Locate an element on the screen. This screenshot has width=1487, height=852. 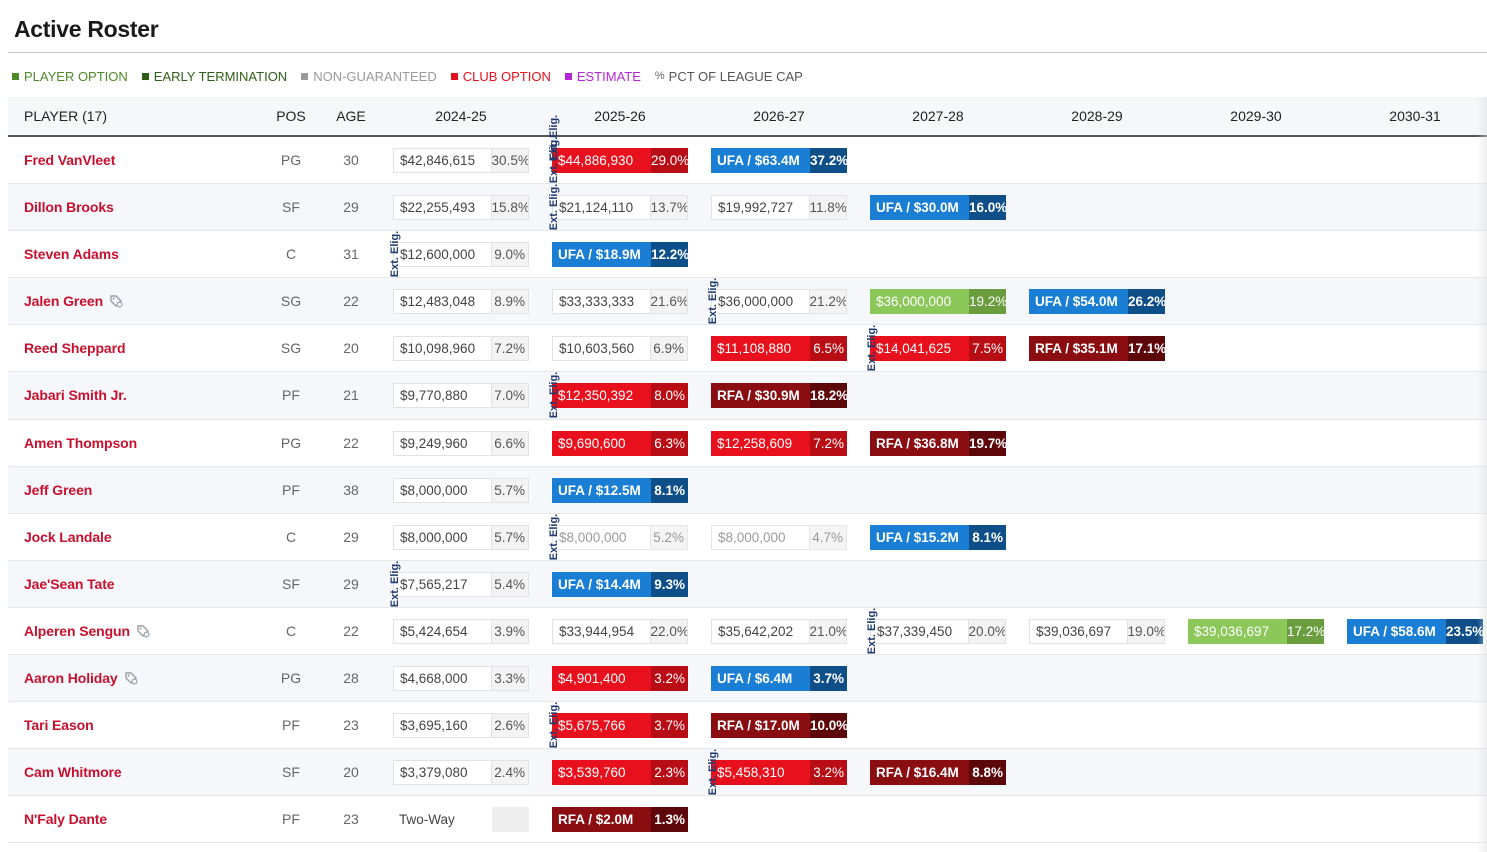
player-name-link: Steven Adams is located at coordinates (71, 254).